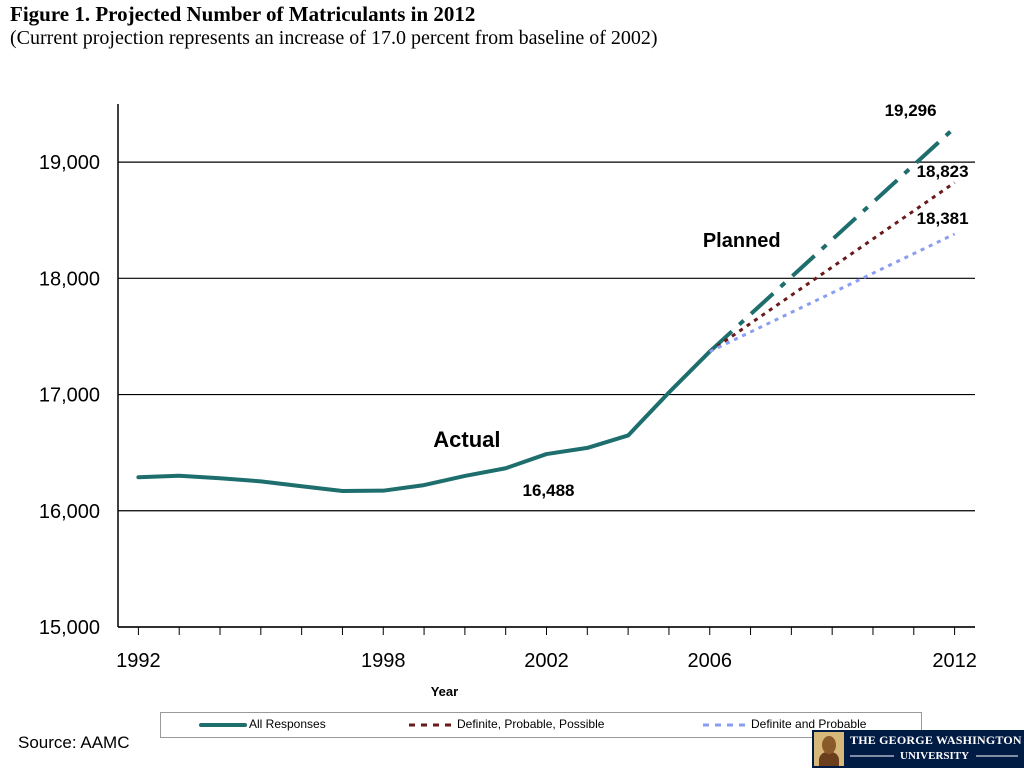 This screenshot has height=768, width=1024. What do you see at coordinates (424, 421) in the screenshot?
I see `series-line-all-responses` at bounding box center [424, 421].